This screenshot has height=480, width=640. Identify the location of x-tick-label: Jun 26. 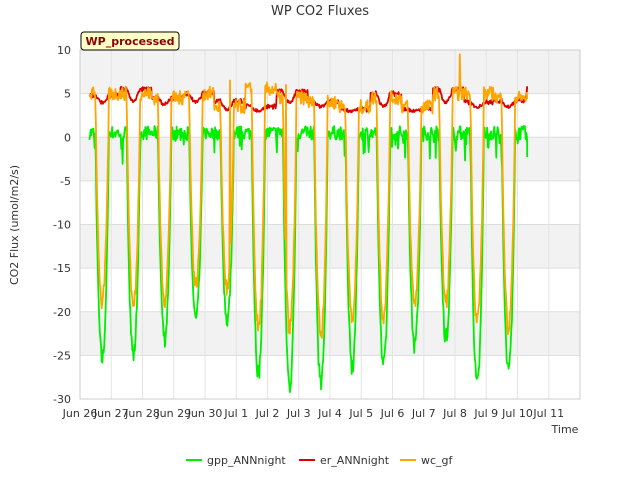
(80, 413).